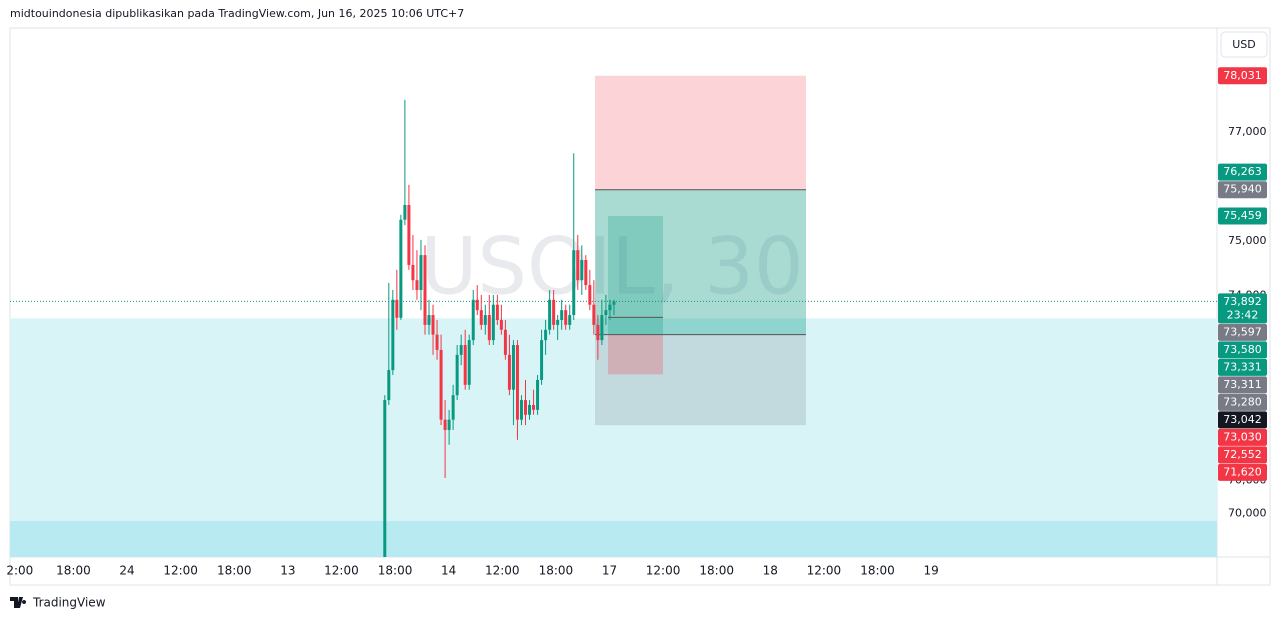 Image resolution: width=1281 pixels, height=624 pixels. What do you see at coordinates (613, 539) in the screenshot?
I see `zone-band-dark` at bounding box center [613, 539].